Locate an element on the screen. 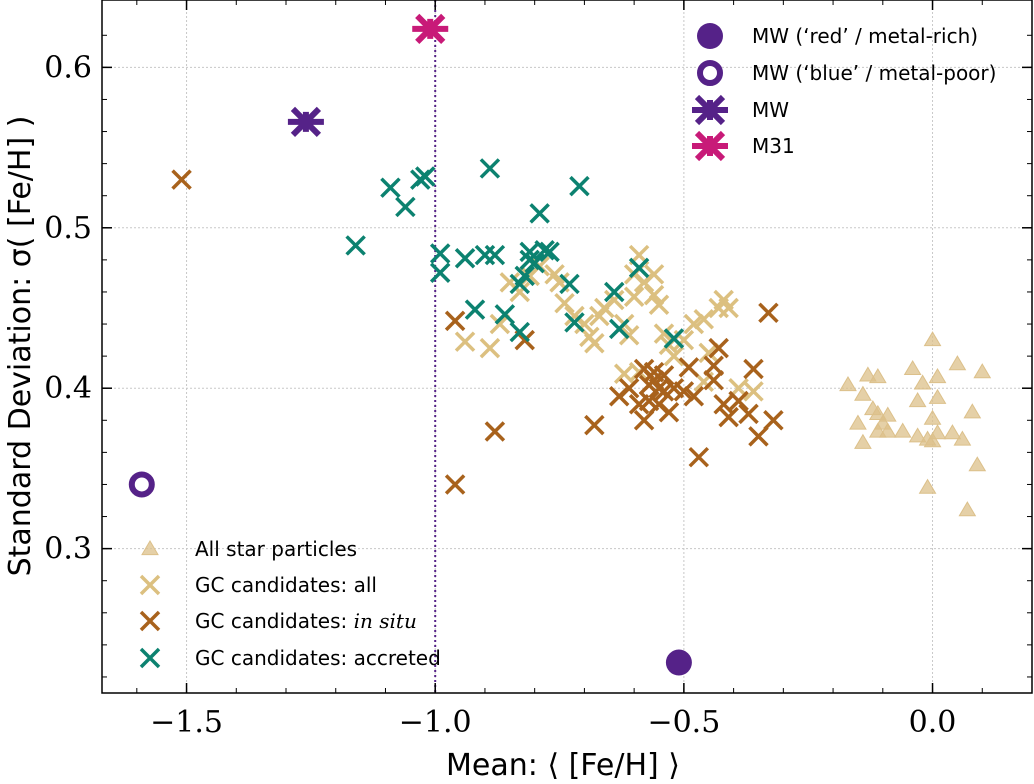 The image size is (1034, 784). series-mw-red-metal-rich is located at coordinates (678, 662).